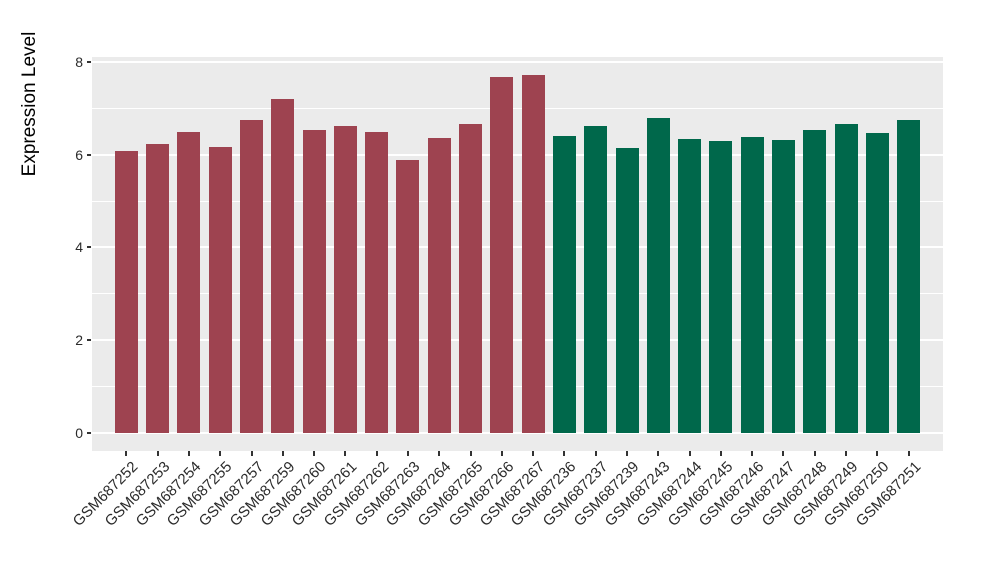 The height and width of the screenshot is (580, 1000). I want to click on y-axis-tick-label: 2, so click(79, 340).